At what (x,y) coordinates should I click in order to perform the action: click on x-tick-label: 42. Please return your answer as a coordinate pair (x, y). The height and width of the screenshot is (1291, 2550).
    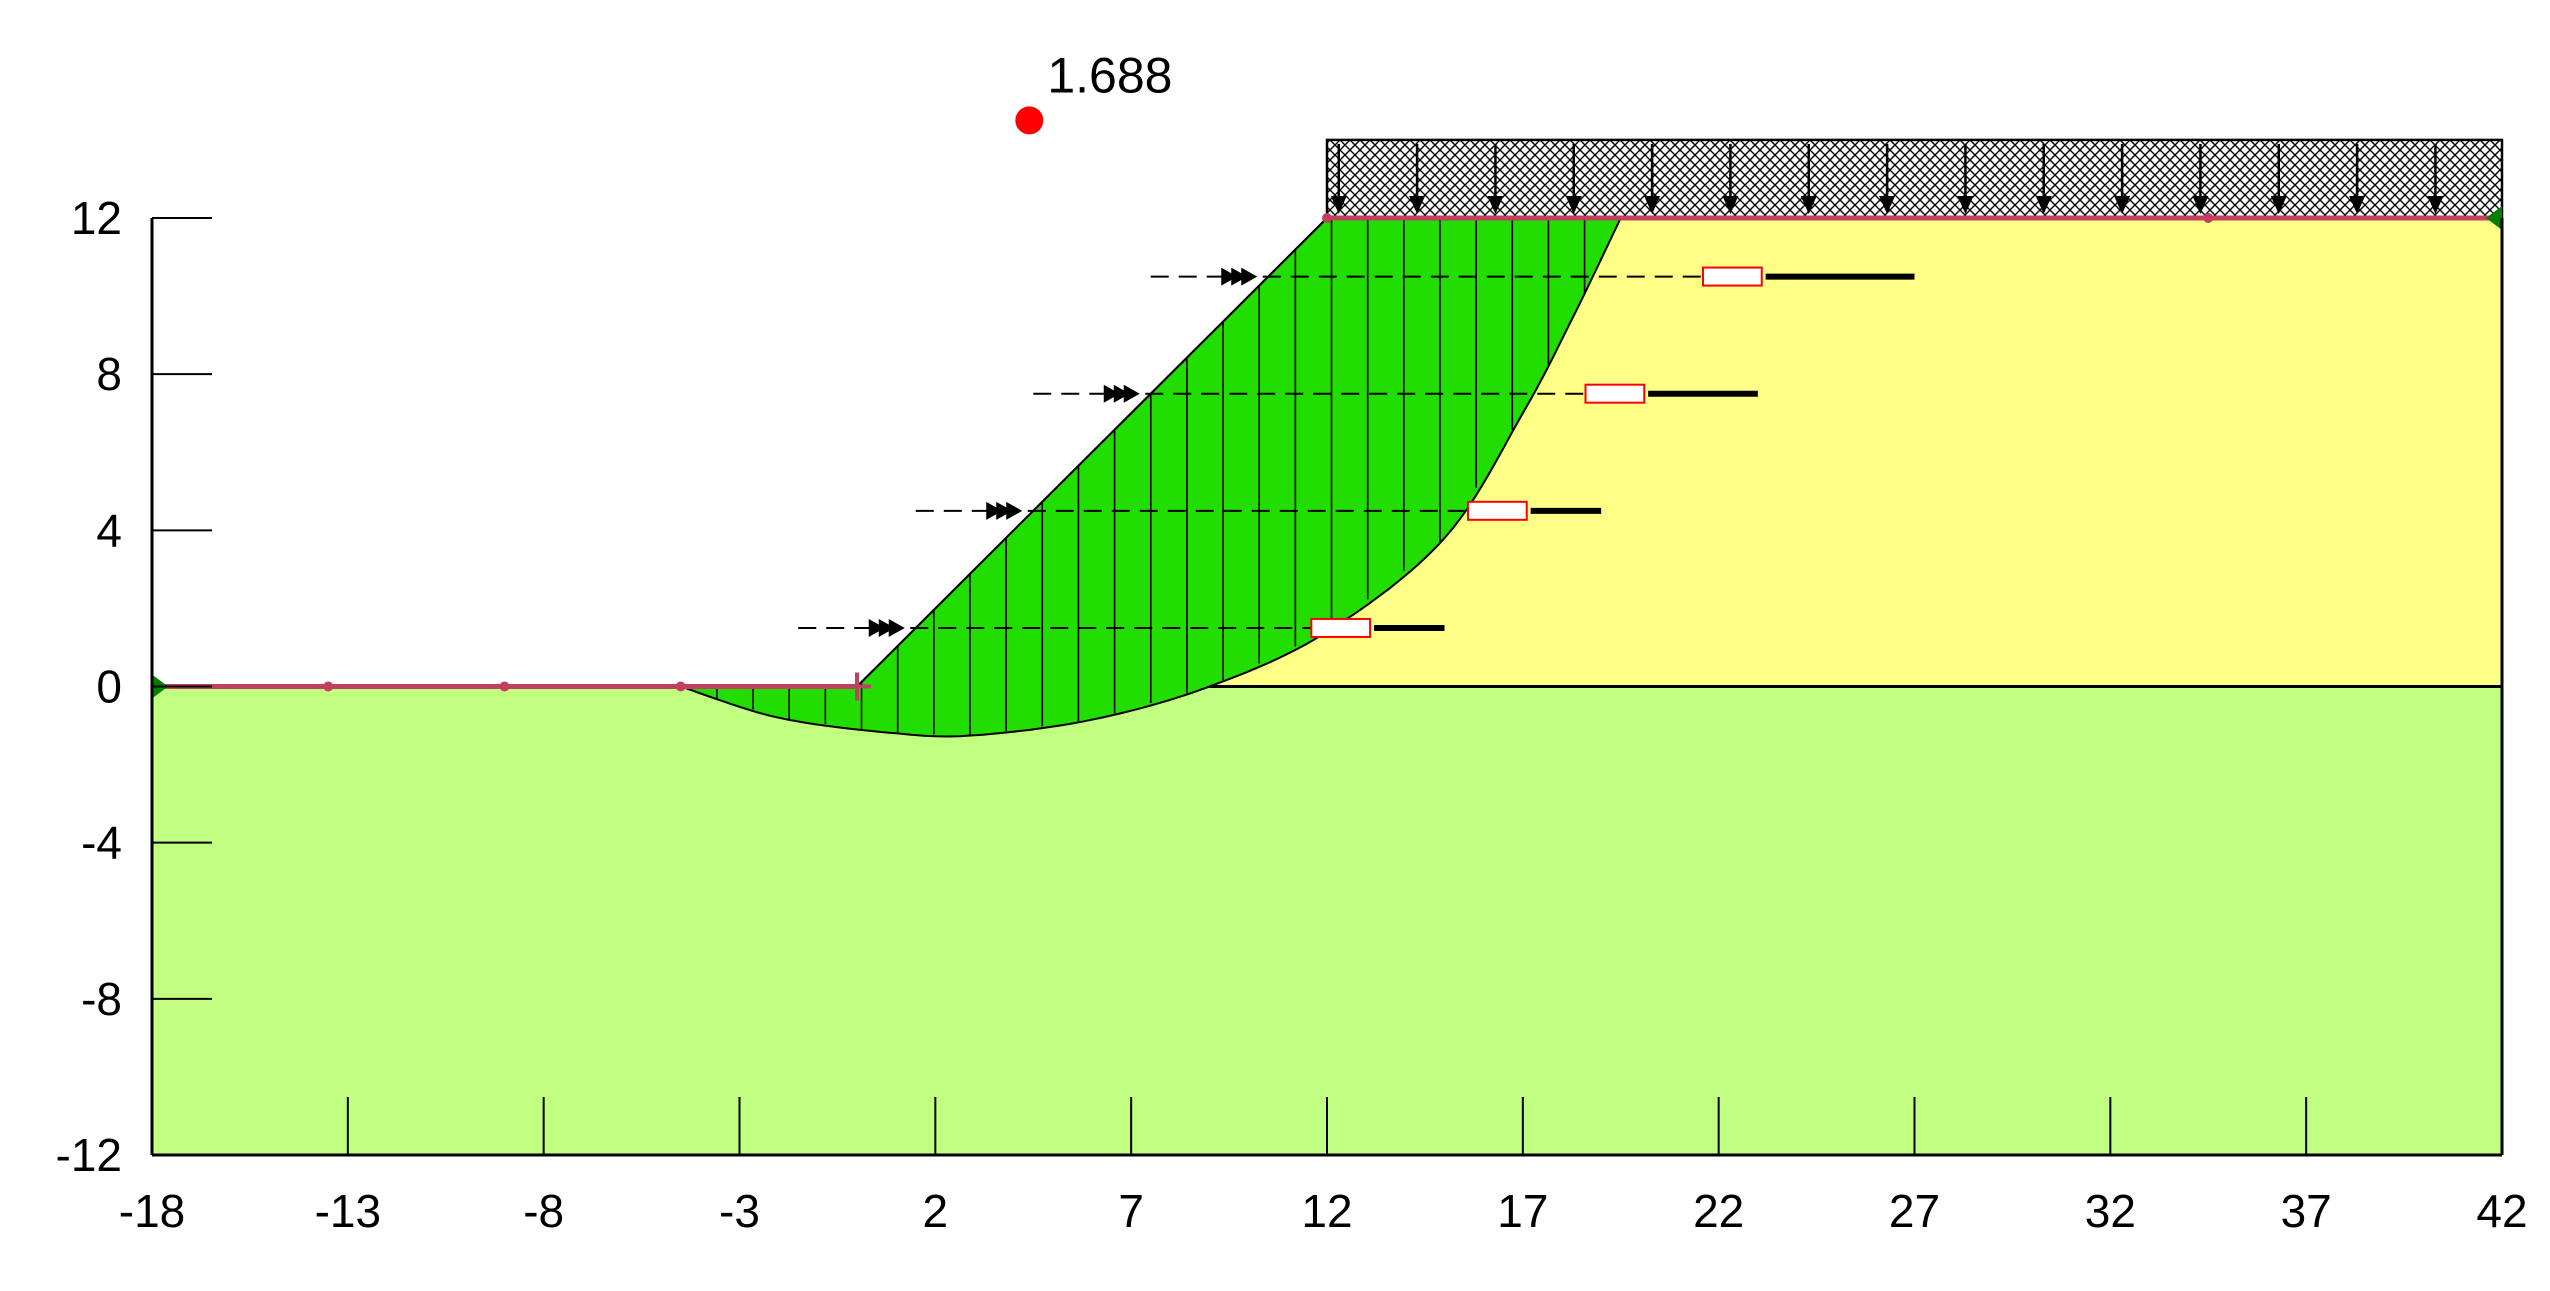
    Looking at the image, I should click on (2501, 1211).